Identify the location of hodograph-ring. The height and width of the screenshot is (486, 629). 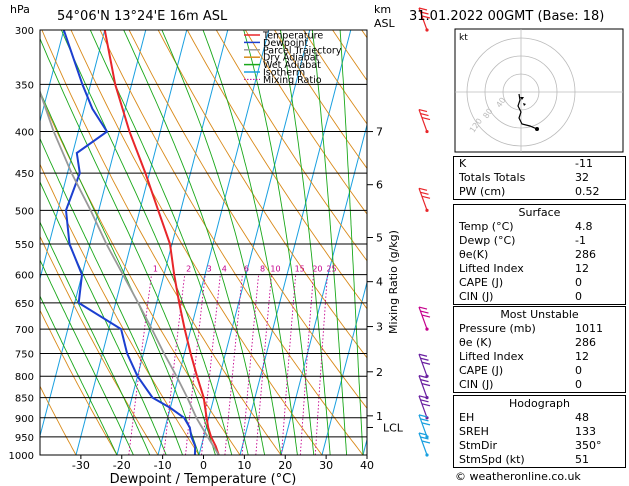
(521, 92).